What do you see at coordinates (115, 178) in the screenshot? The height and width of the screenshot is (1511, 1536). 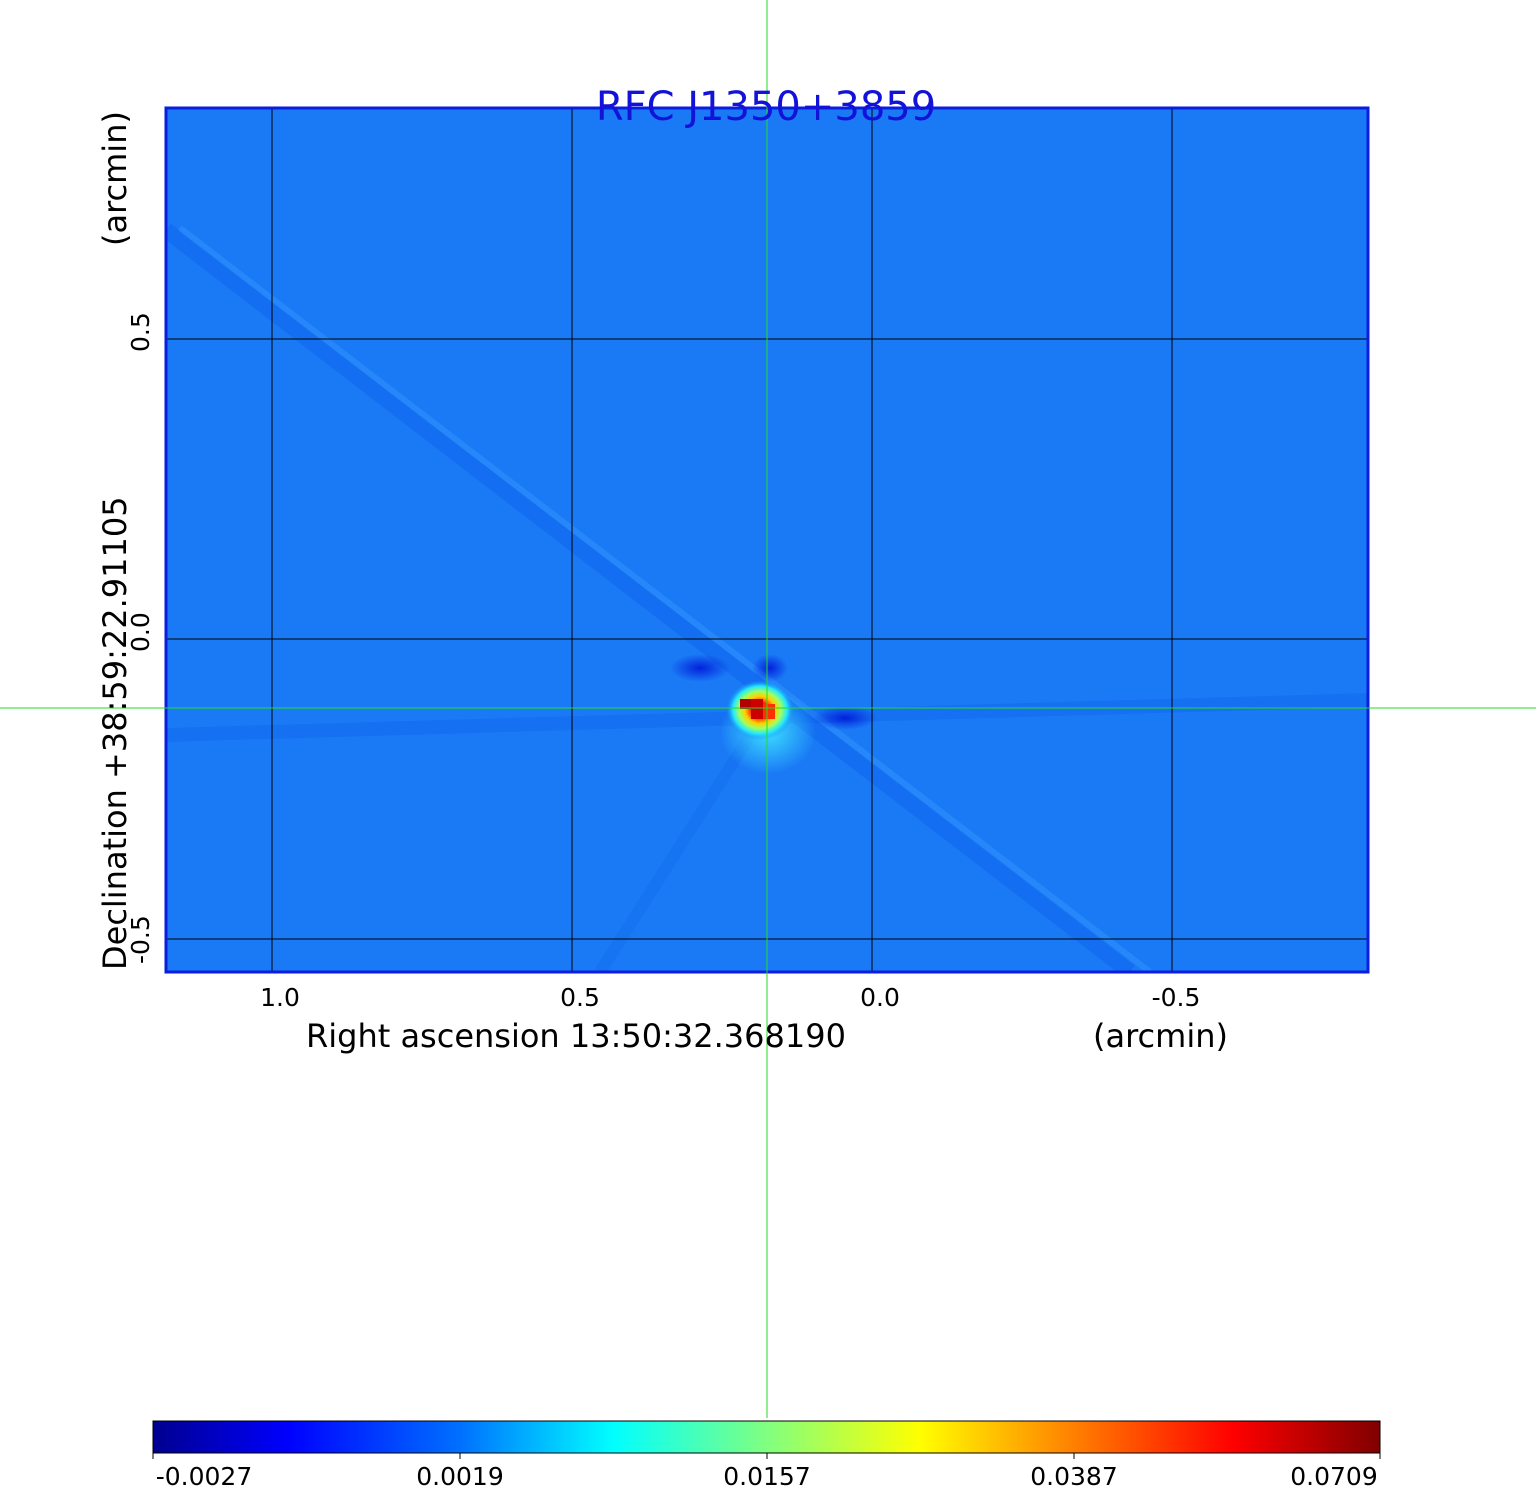 I see `y-axis-unit: (arcmin)` at bounding box center [115, 178].